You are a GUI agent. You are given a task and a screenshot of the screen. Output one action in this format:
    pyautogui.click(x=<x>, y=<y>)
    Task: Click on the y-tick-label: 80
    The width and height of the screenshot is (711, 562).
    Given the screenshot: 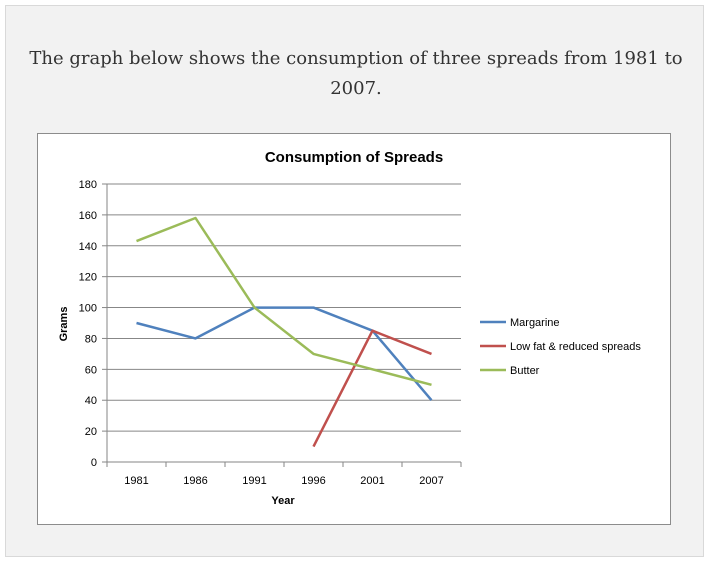 What is the action you would take?
    pyautogui.click(x=91, y=339)
    